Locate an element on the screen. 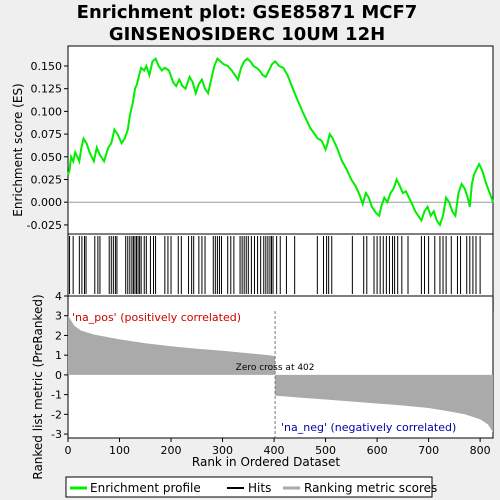 Image resolution: width=500 pixels, height=500 pixels. x-tick-label: 600 is located at coordinates (377, 450).